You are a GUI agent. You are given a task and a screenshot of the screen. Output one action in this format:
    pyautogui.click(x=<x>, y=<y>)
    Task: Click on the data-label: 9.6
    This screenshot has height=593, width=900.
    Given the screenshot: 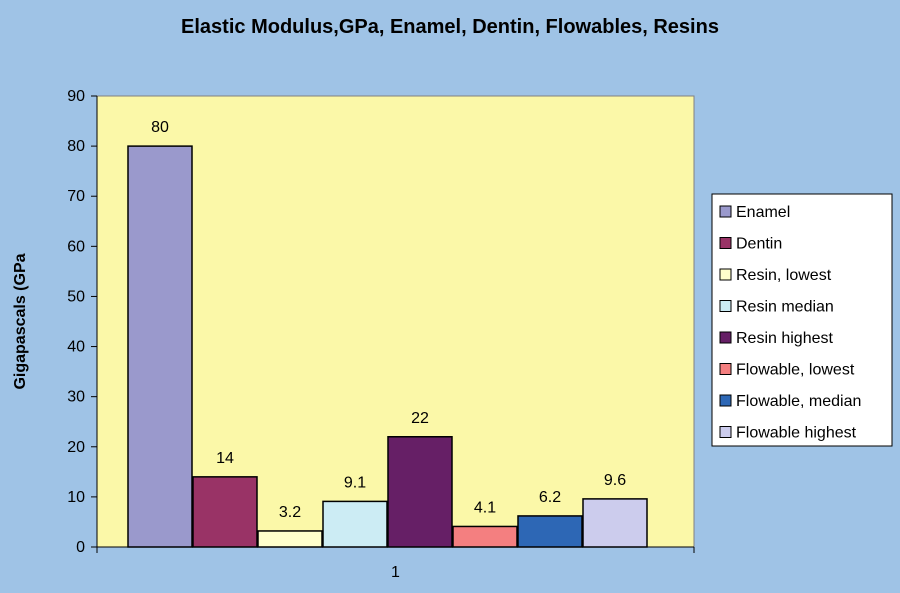 What is the action you would take?
    pyautogui.click(x=615, y=480)
    